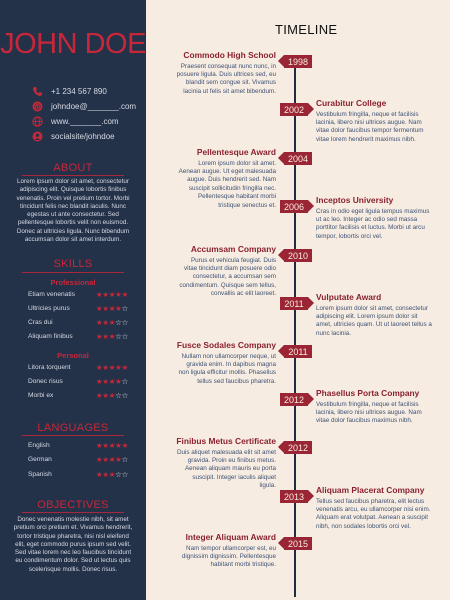 The width and height of the screenshot is (450, 600). What do you see at coordinates (226, 441) in the screenshot?
I see `timeline-entry-title: Finibus Metus Certificate` at bounding box center [226, 441].